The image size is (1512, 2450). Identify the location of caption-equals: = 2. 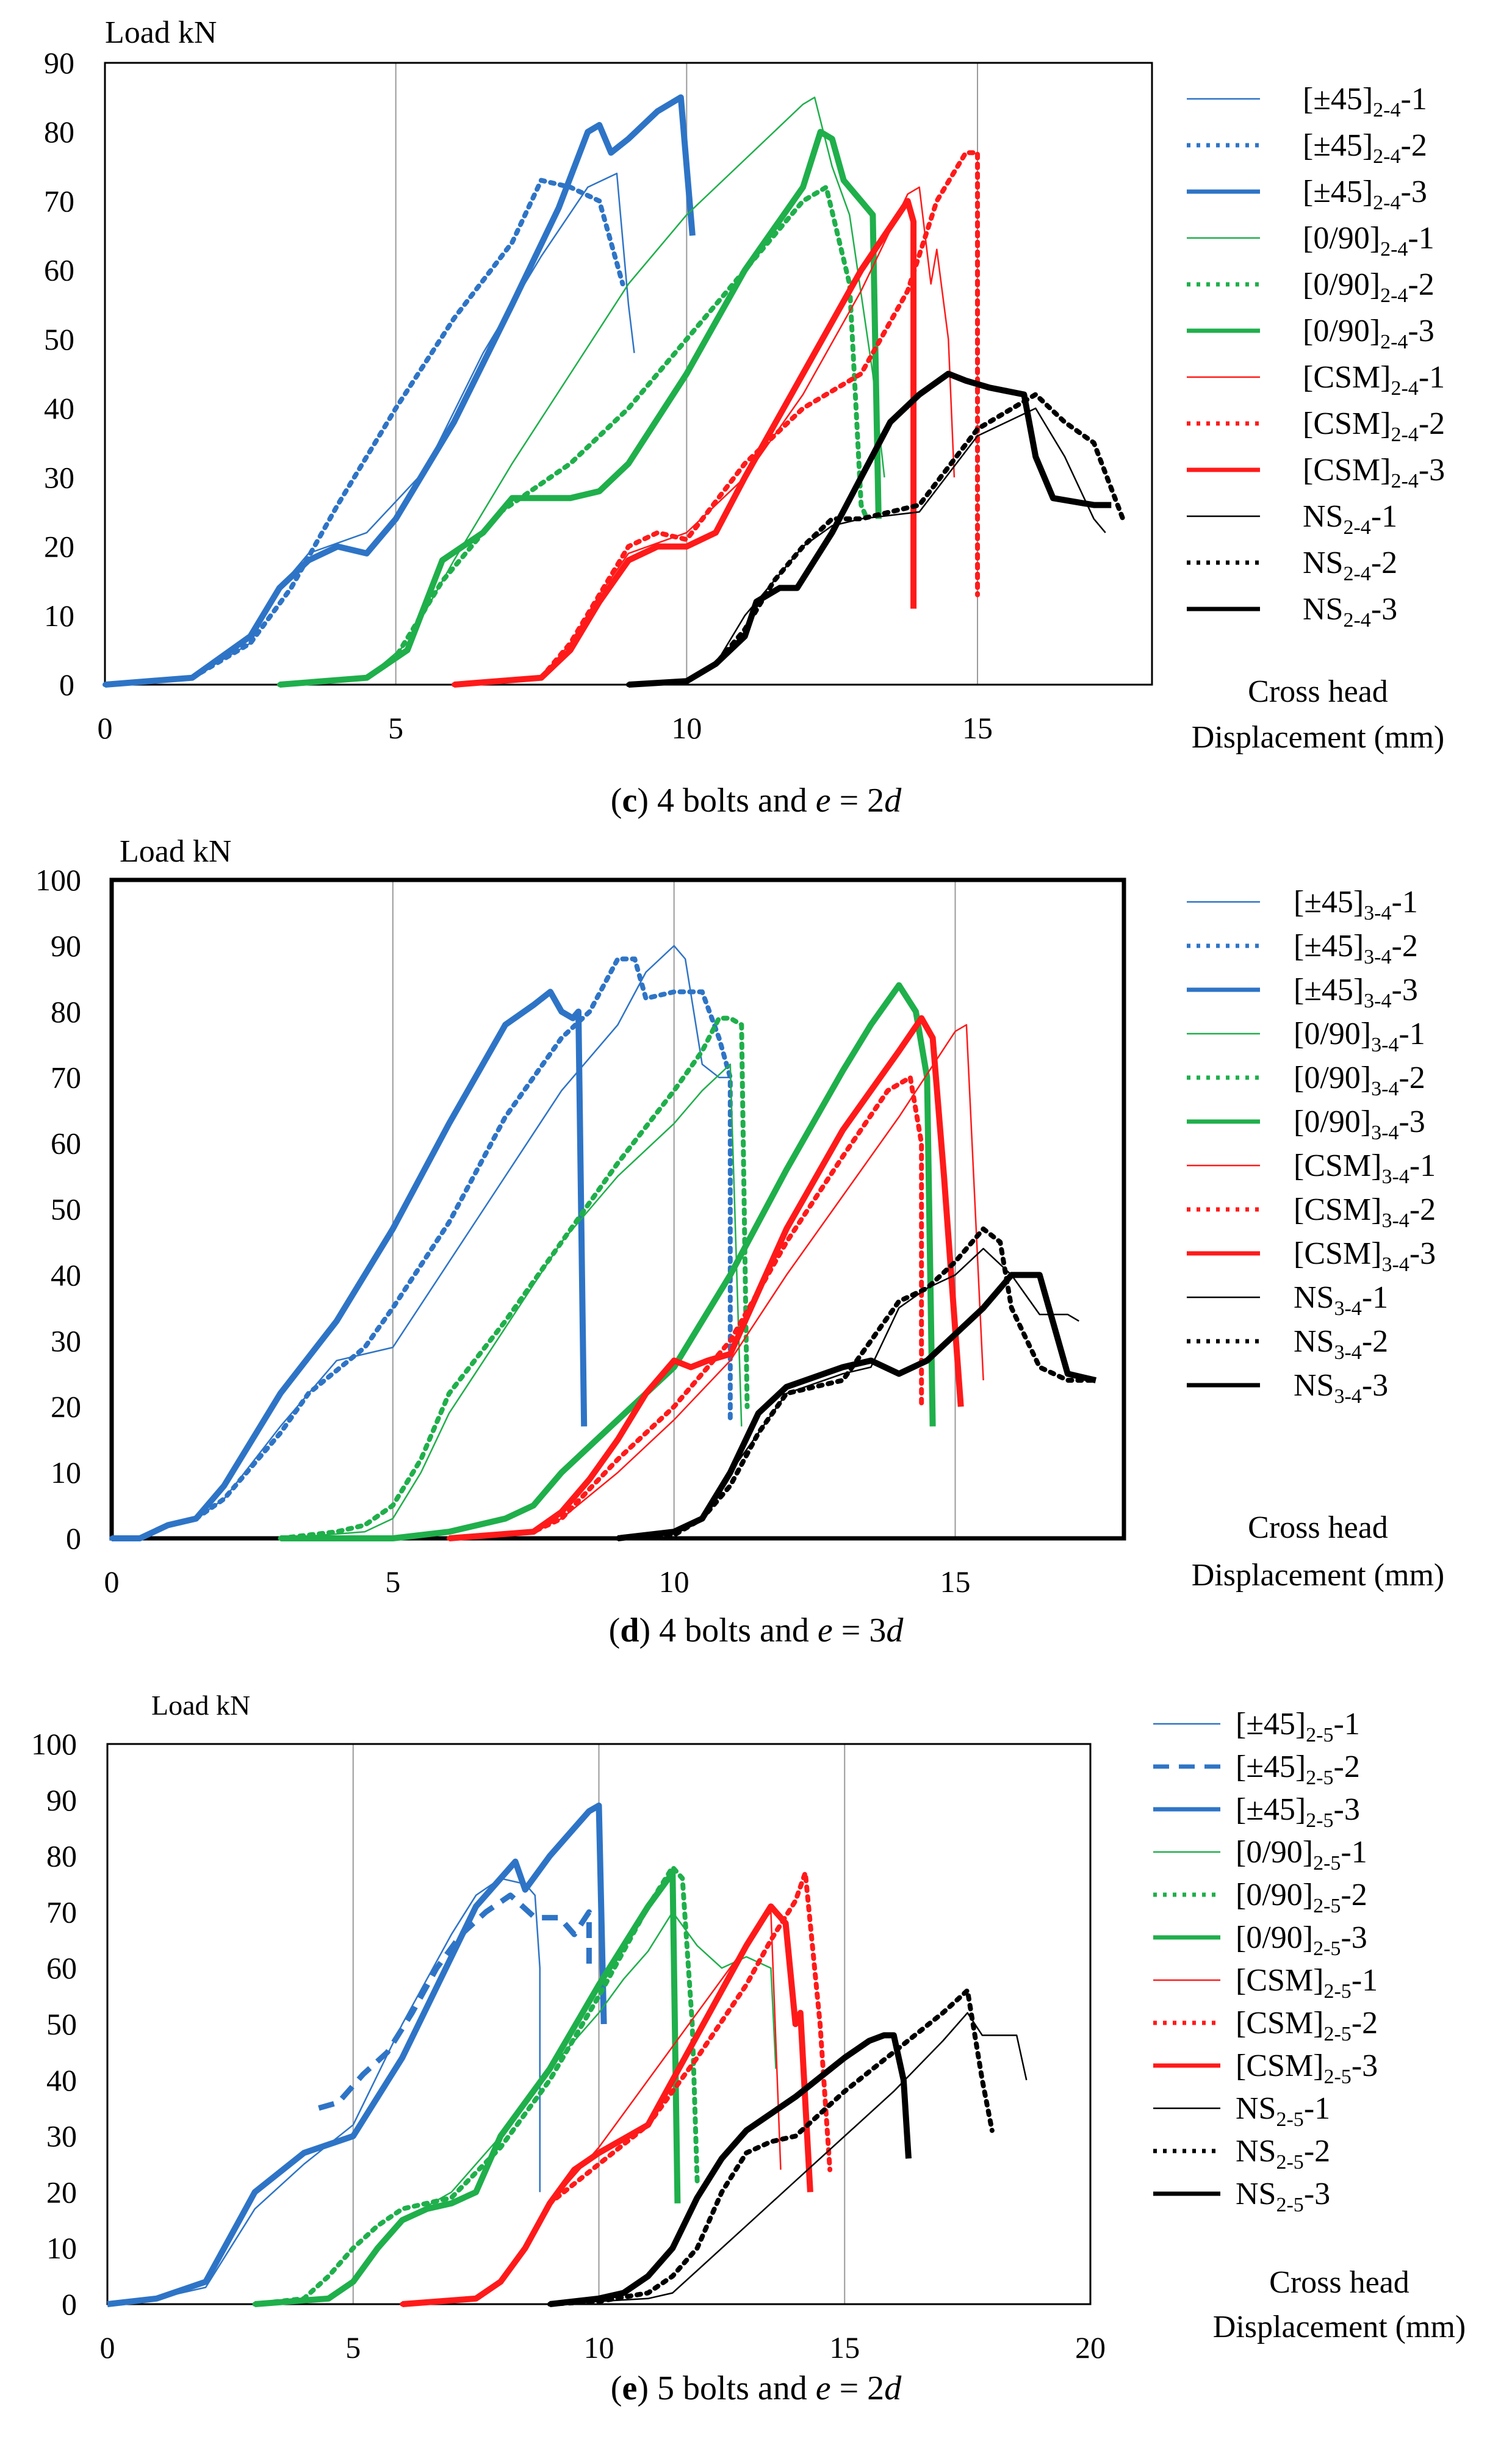
(858, 801).